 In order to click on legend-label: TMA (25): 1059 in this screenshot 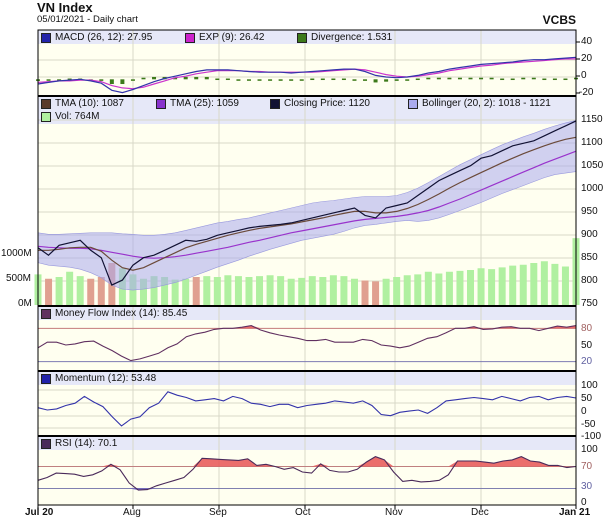, I will do `click(204, 103)`.